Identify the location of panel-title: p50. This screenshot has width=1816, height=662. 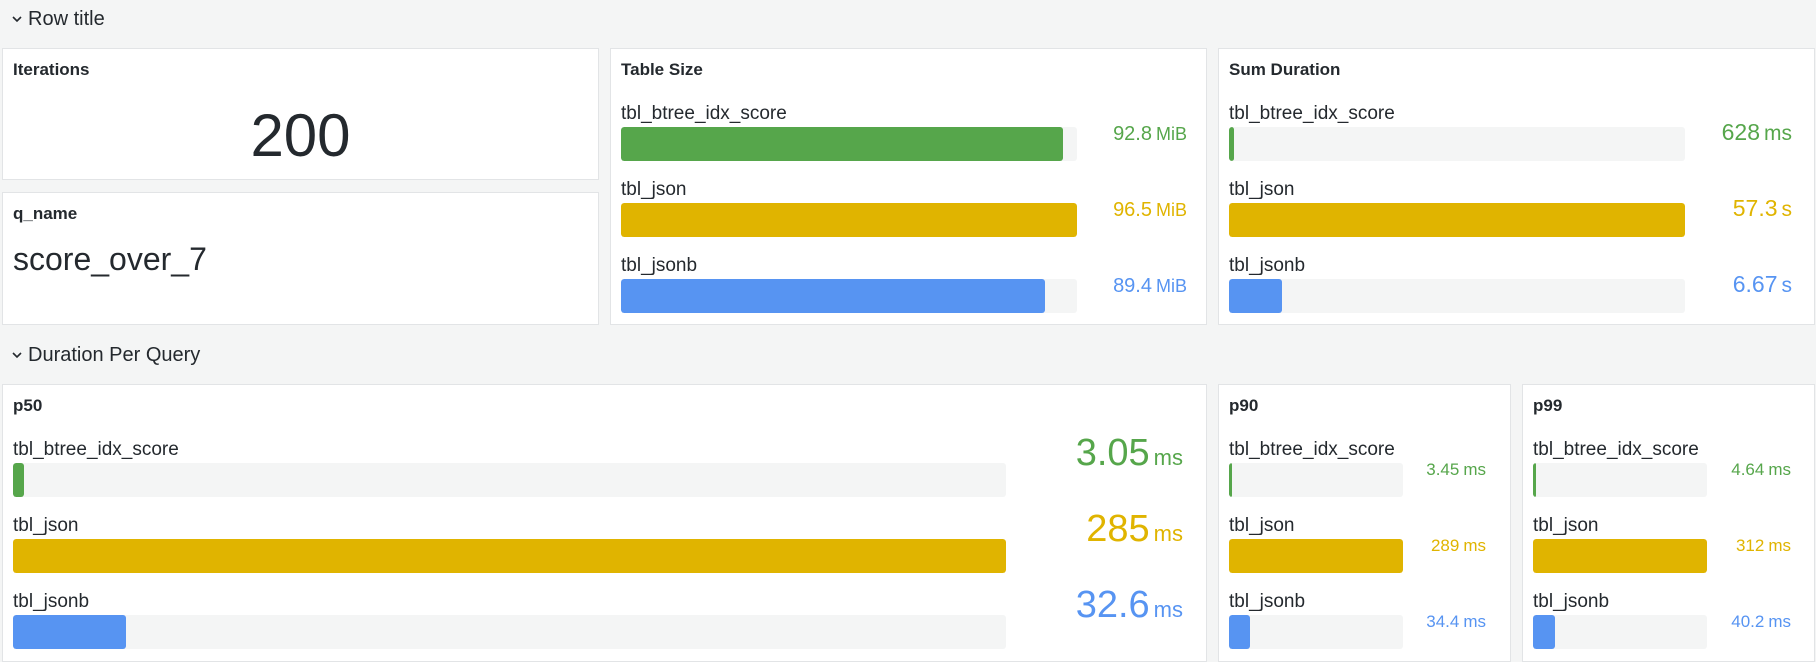
(28, 405).